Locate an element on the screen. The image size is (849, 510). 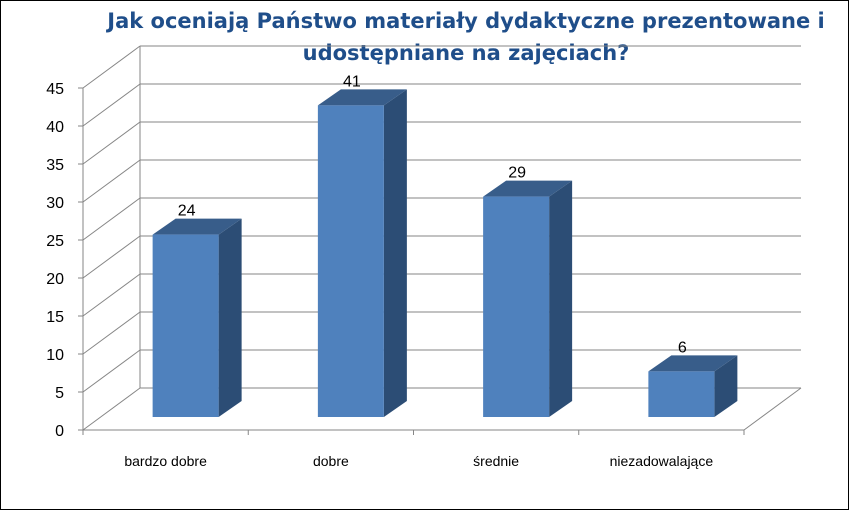
data-label: 41 is located at coordinates (352, 81).